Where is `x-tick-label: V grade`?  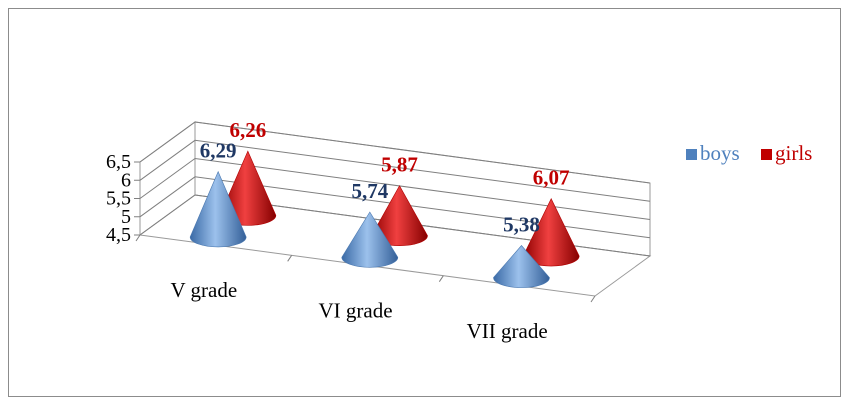 x-tick-label: V grade is located at coordinates (203, 290).